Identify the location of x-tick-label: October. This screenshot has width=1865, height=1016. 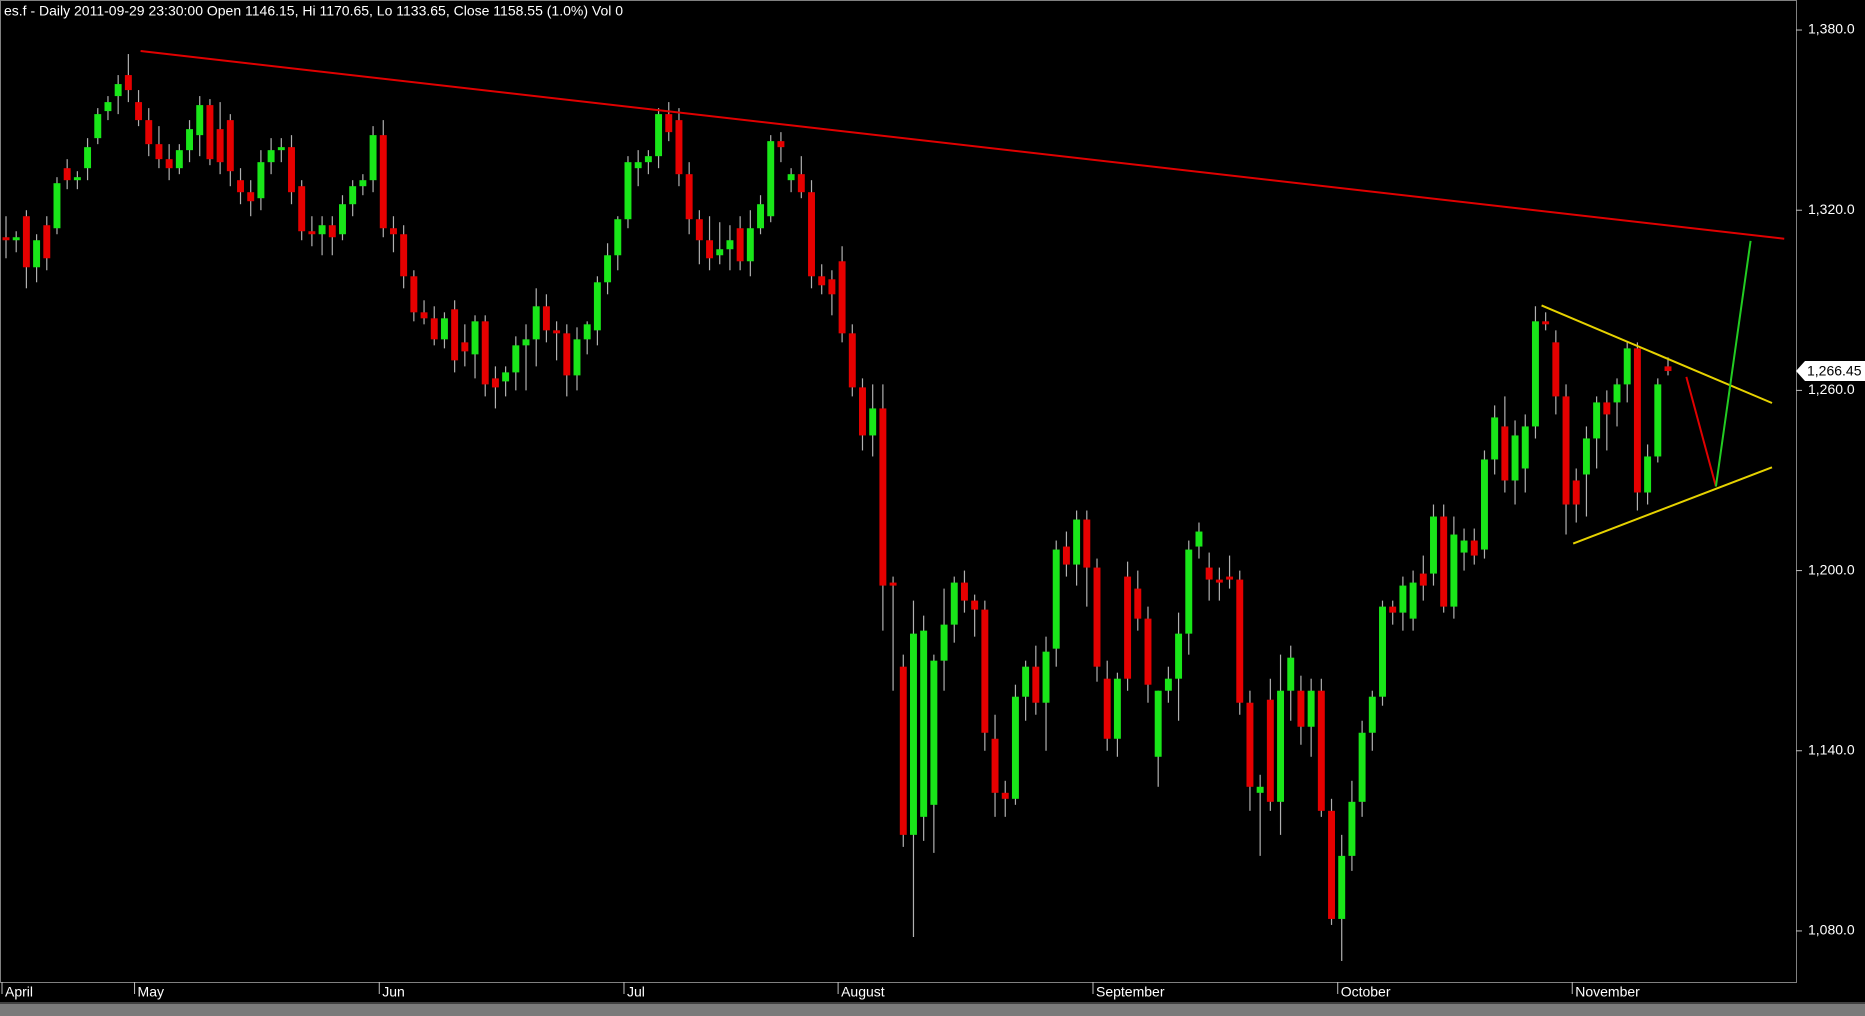
(1366, 992).